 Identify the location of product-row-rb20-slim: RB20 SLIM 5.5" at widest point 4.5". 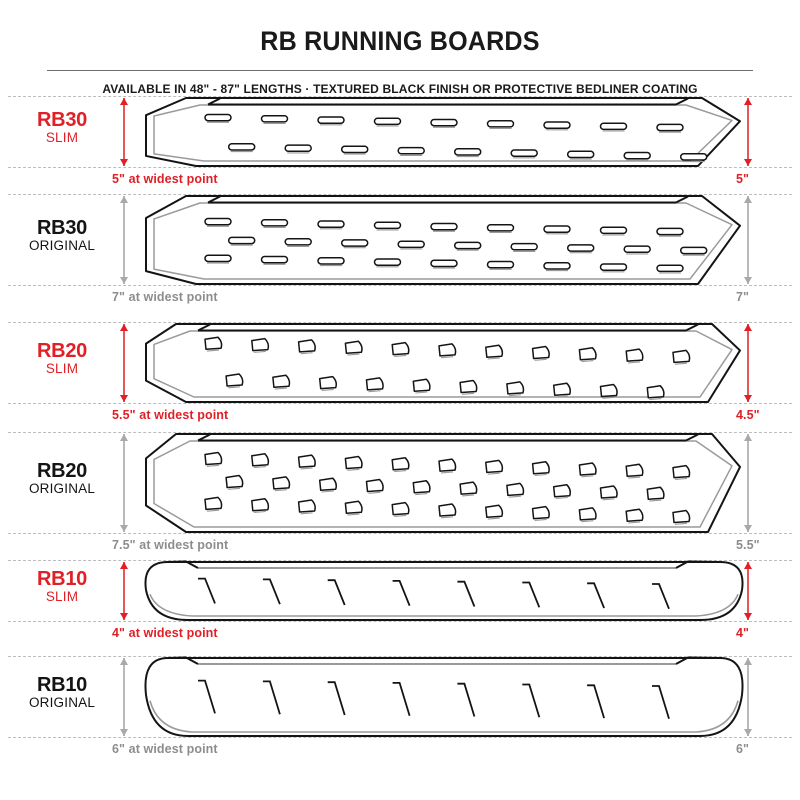
(400, 372).